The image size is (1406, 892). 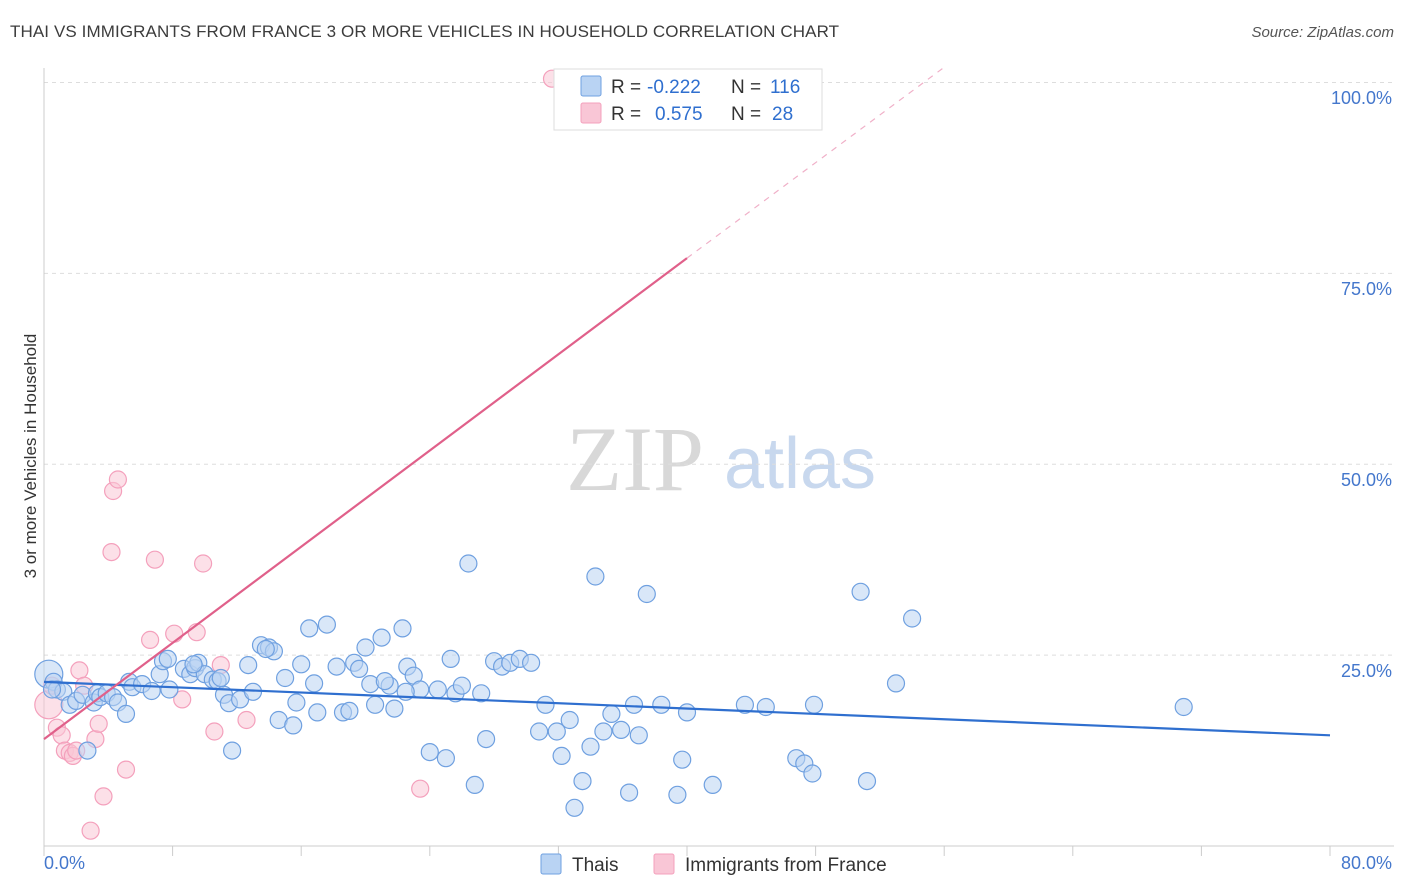 I want to click on legend-n-value-thais: 116, so click(x=785, y=87).